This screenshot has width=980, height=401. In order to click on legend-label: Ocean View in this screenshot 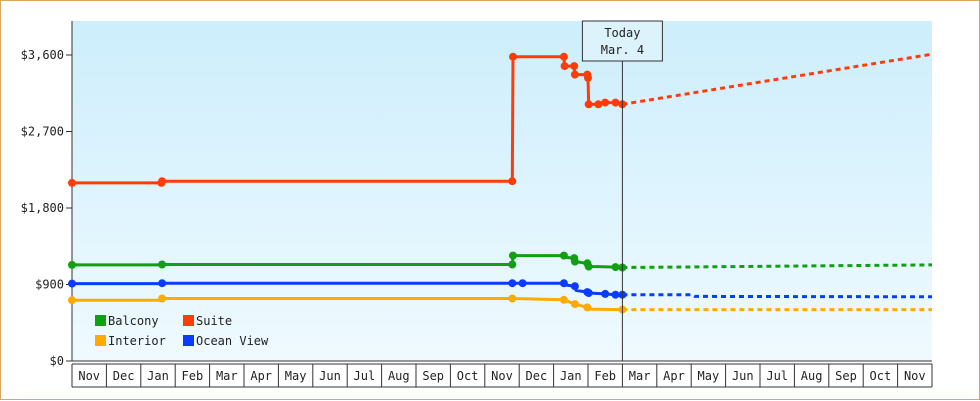, I will do `click(232, 341)`.